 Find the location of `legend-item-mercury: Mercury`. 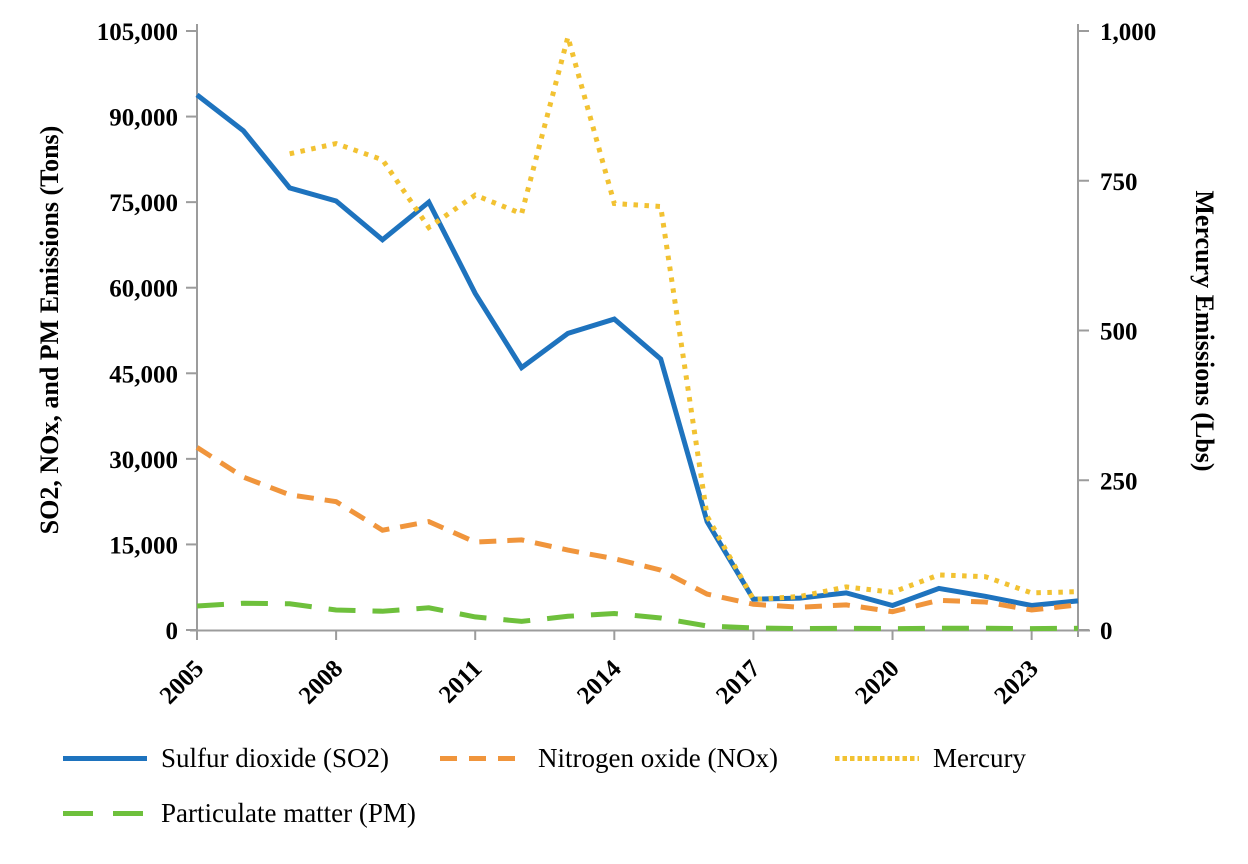

legend-item-mercury: Mercury is located at coordinates (930, 757).